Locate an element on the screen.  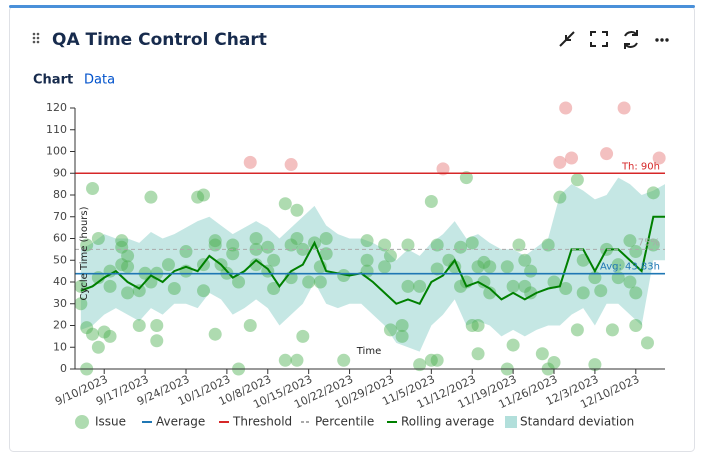
tab-chart: Chart is located at coordinates (53, 80).